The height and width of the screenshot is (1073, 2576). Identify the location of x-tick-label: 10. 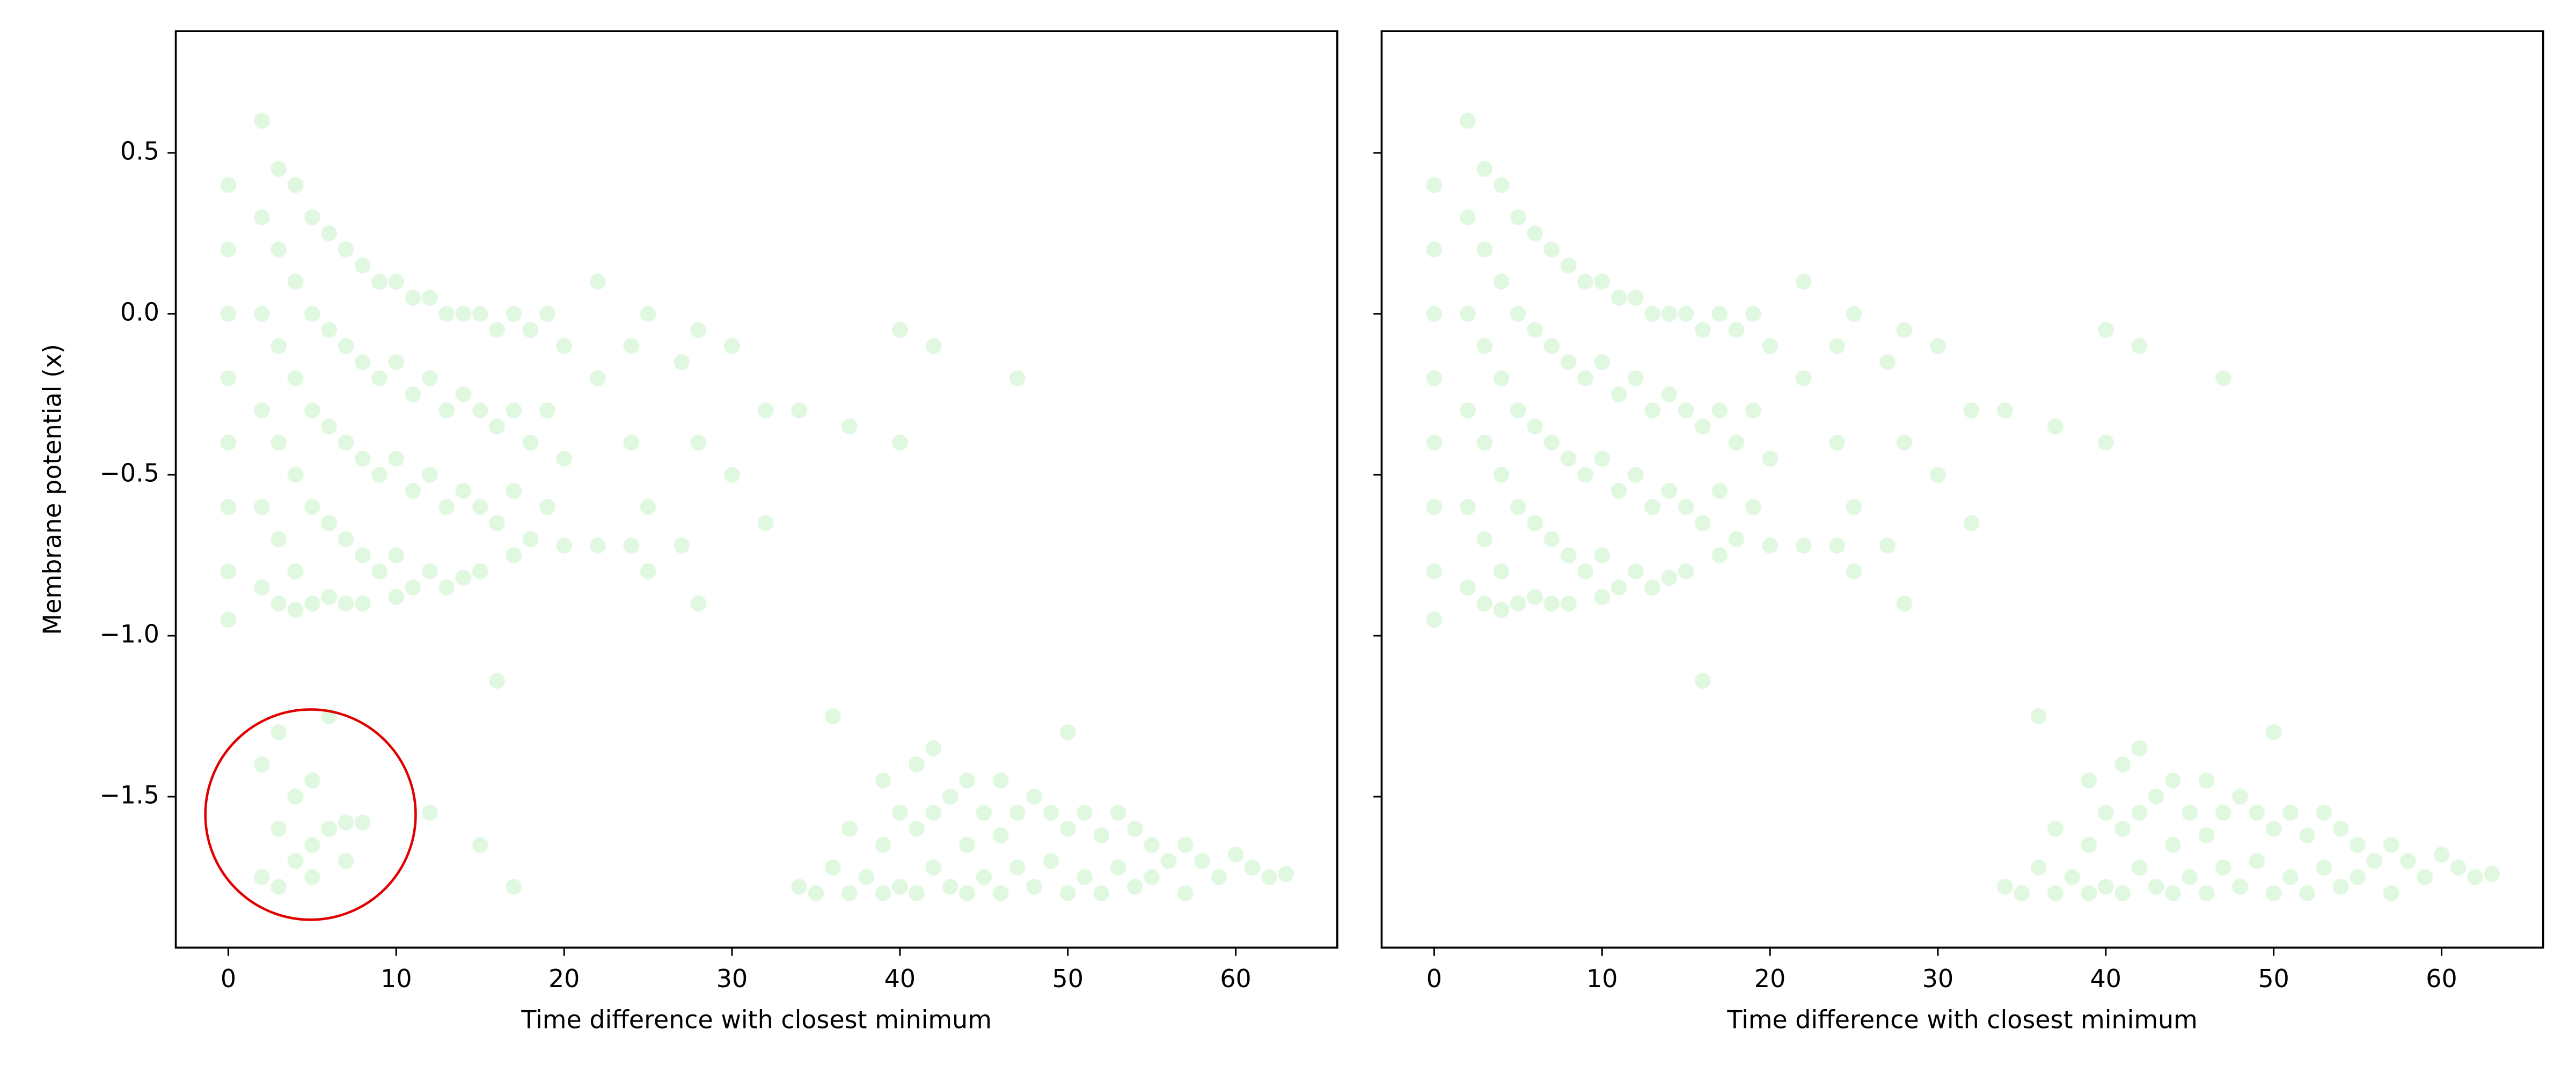
(396, 978).